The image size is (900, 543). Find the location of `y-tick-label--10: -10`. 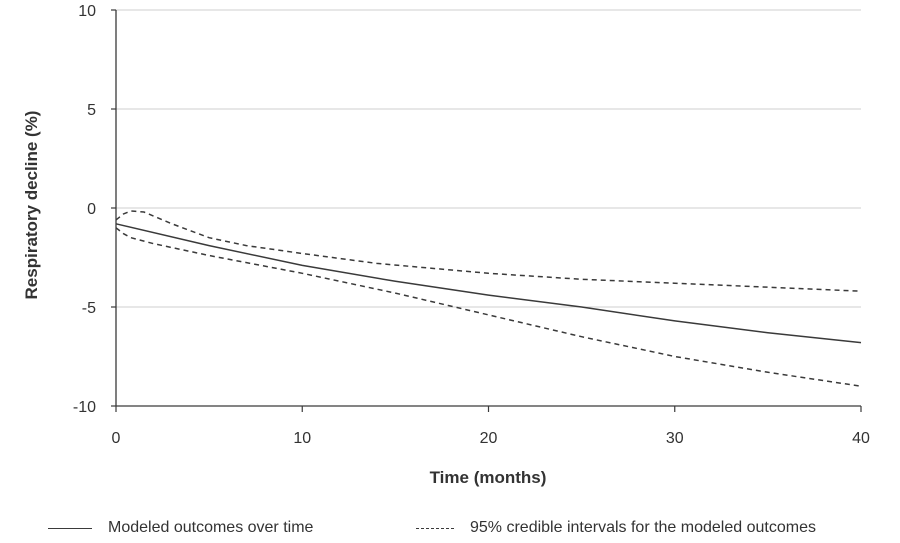

y-tick-label--10: -10 is located at coordinates (84, 407).